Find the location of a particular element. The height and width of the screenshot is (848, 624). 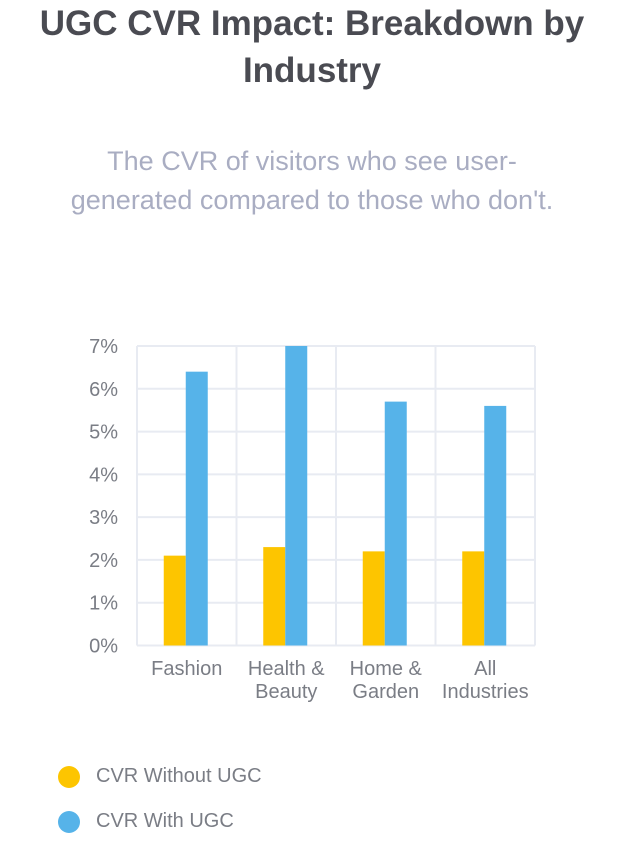

y-tick-label: 1% is located at coordinates (103, 604).